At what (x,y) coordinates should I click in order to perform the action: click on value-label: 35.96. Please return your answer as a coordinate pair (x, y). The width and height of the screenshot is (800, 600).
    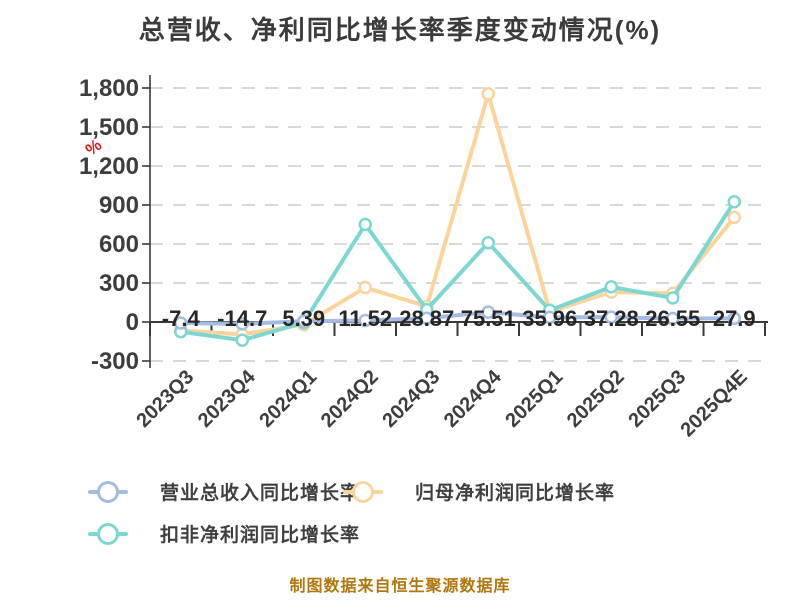
    Looking at the image, I should click on (549, 318).